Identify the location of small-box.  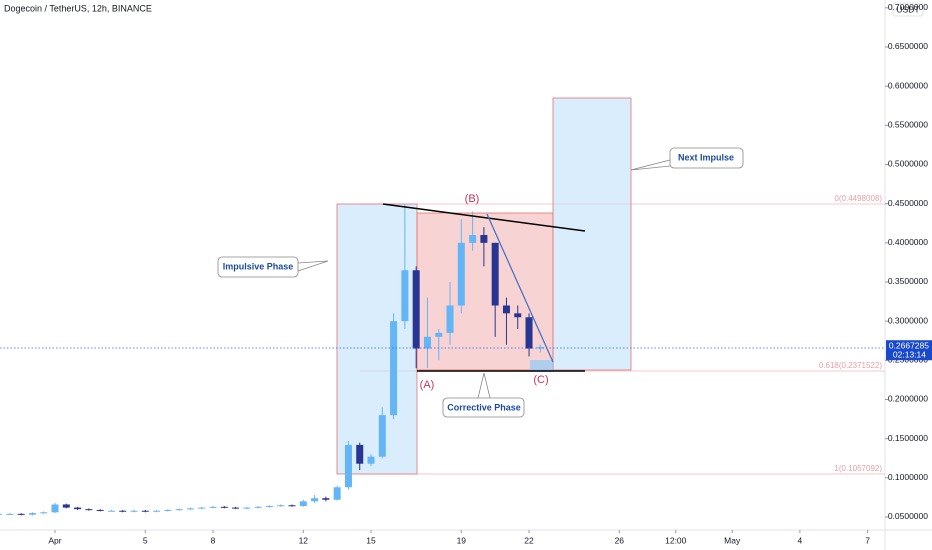
(541, 366).